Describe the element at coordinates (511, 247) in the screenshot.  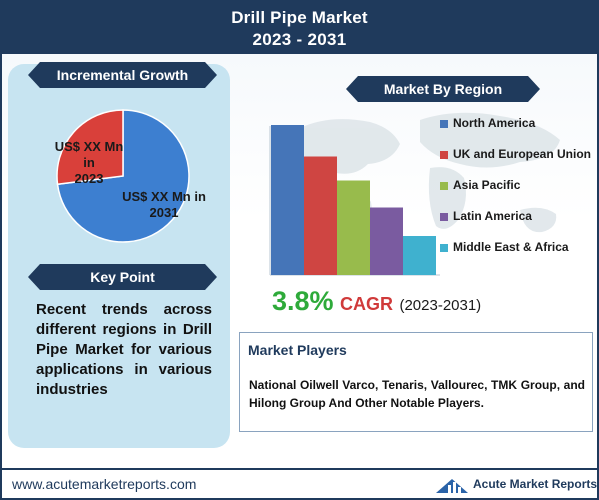
I see `legend-label-4: Middle East & Africa` at that location.